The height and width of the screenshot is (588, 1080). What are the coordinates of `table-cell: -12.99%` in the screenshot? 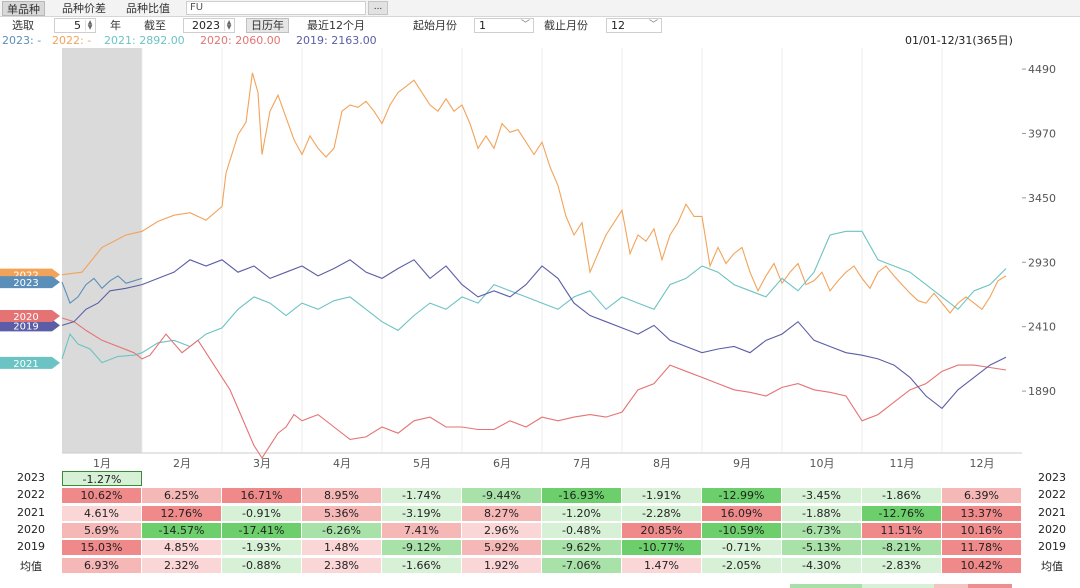 It's located at (742, 496).